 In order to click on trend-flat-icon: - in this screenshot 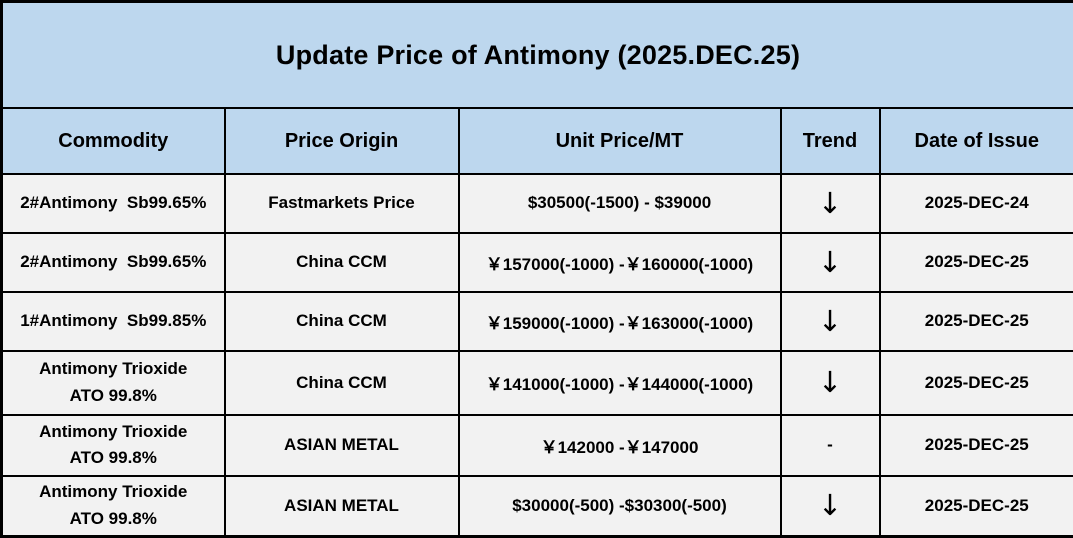, I will do `click(830, 445)`.